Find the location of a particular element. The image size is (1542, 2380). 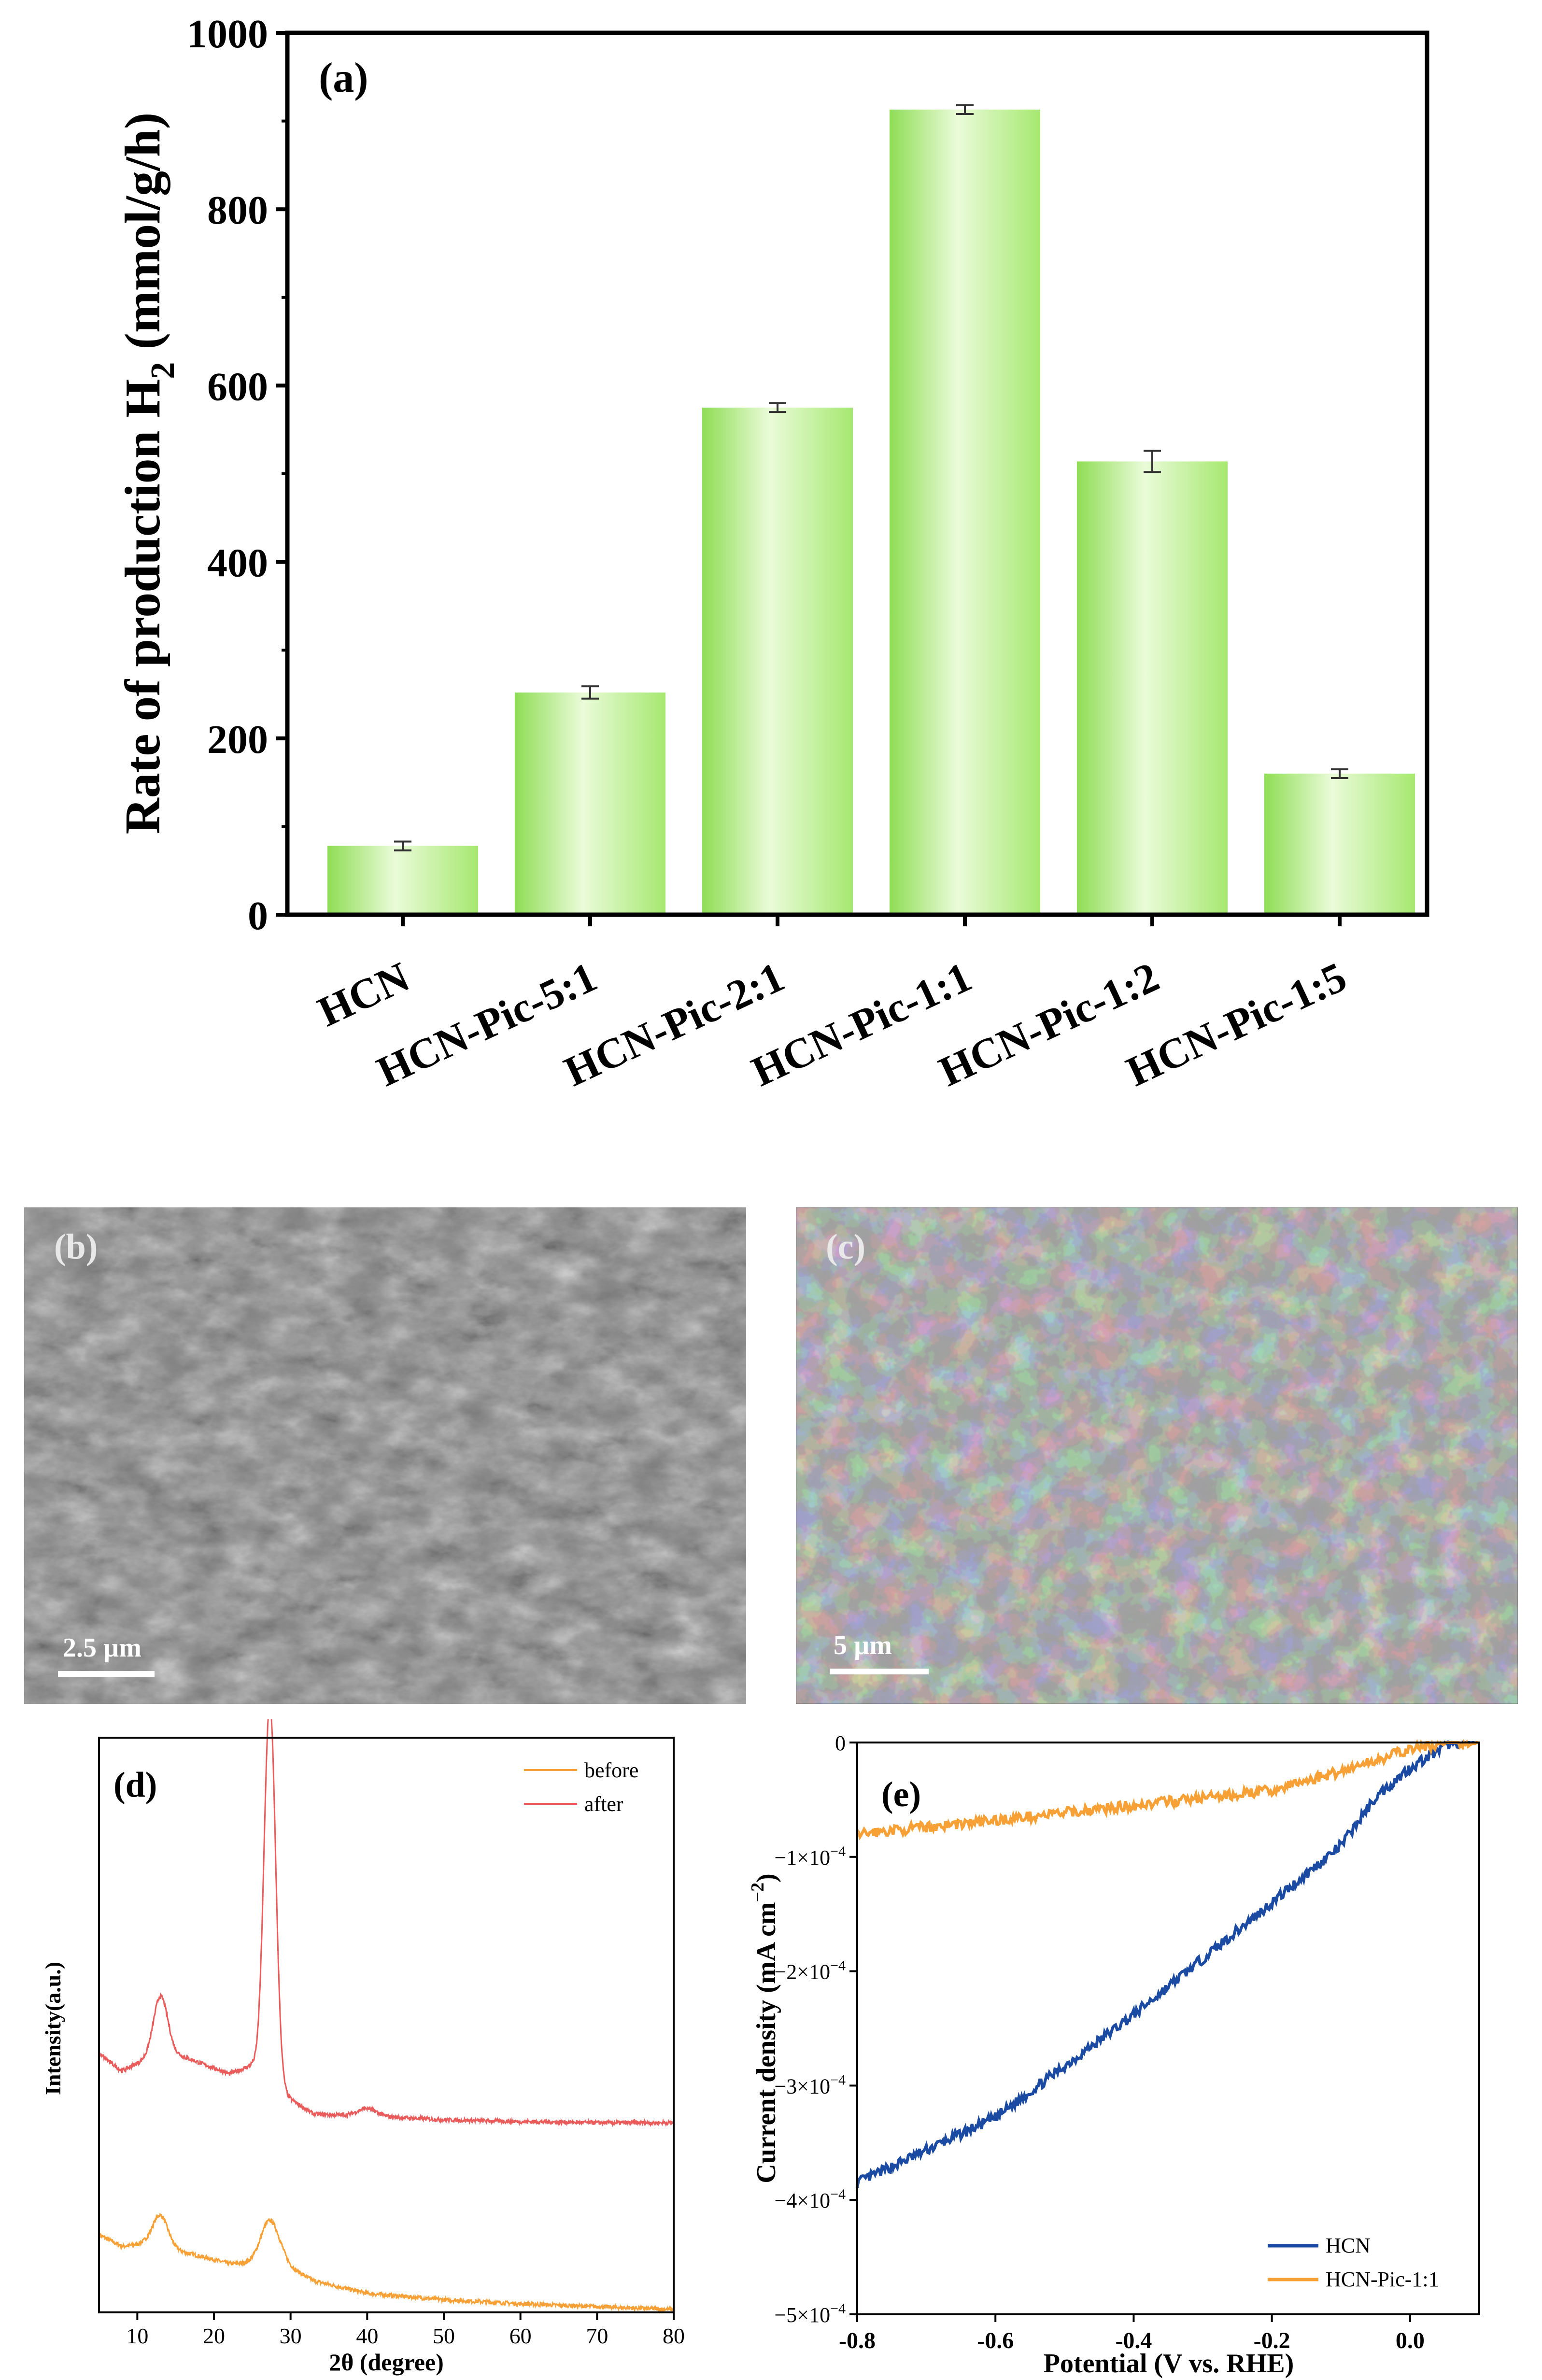

y-tick-label-e: −5×10⁻⁴ is located at coordinates (810, 2314).